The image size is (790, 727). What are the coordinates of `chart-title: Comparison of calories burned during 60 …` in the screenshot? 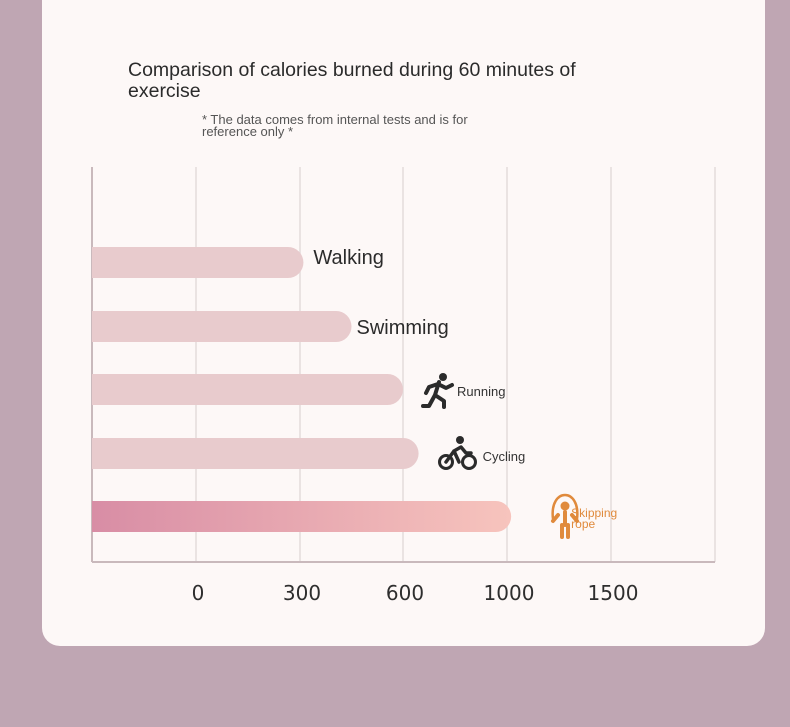 It's located at (352, 80).